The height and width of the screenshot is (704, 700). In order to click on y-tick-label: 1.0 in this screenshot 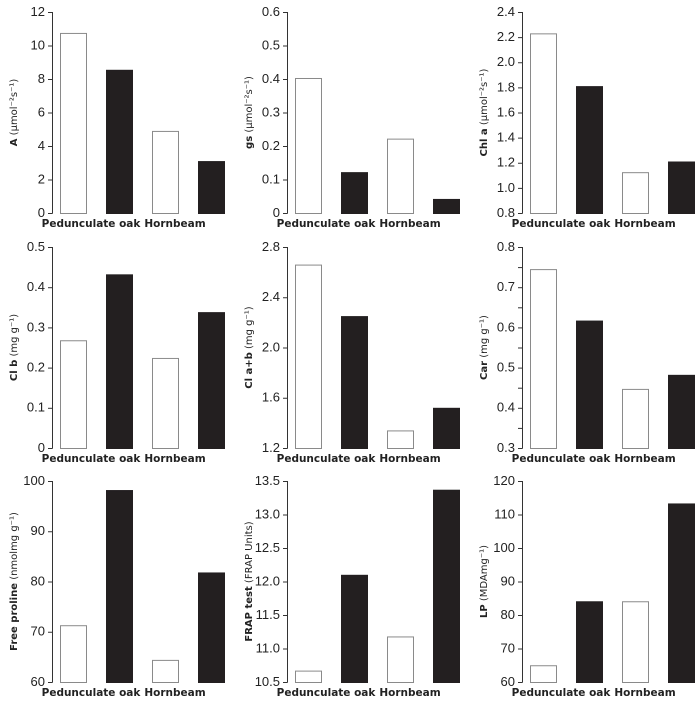, I will do `click(506, 187)`.